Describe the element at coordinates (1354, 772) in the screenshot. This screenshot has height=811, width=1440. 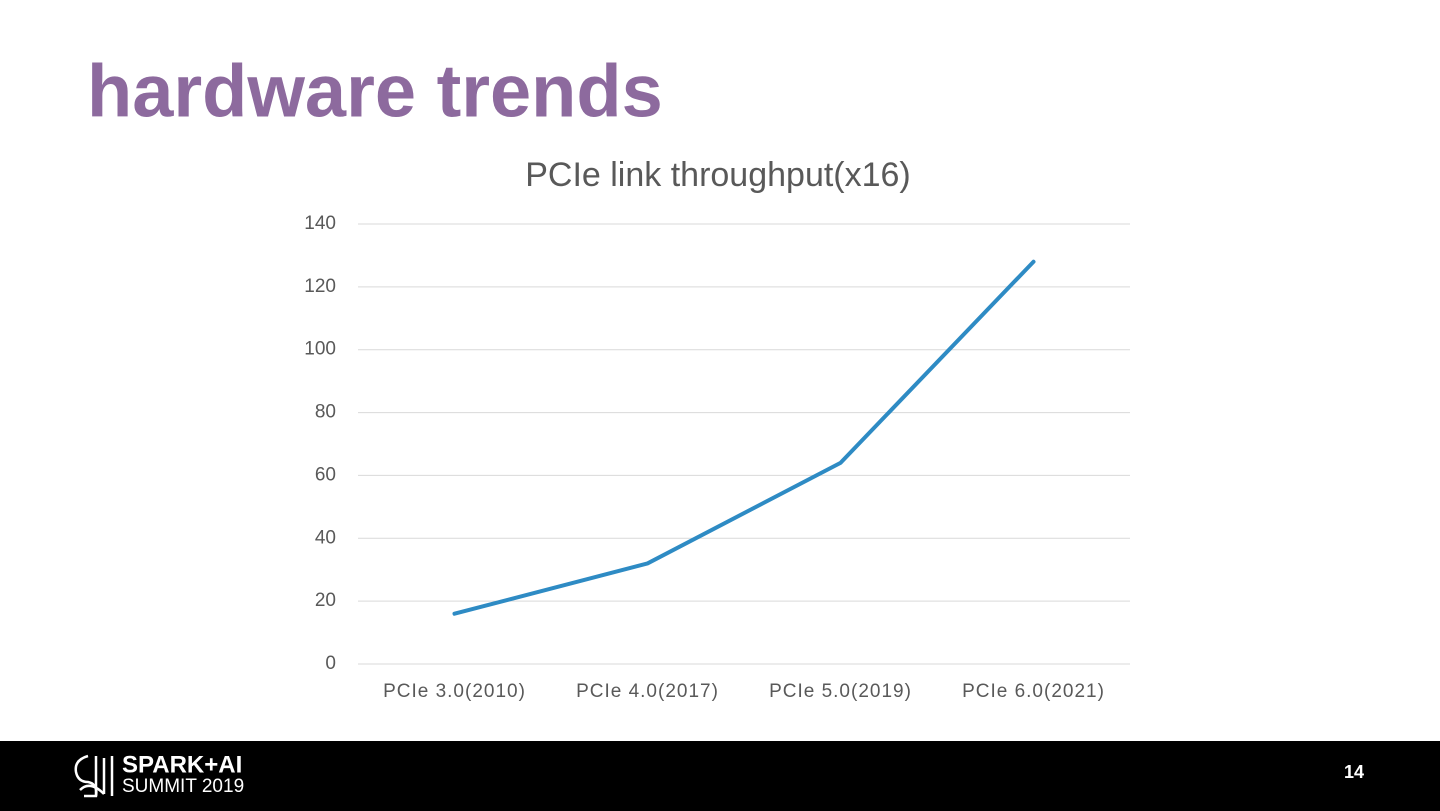
I see `page-number: 14` at that location.